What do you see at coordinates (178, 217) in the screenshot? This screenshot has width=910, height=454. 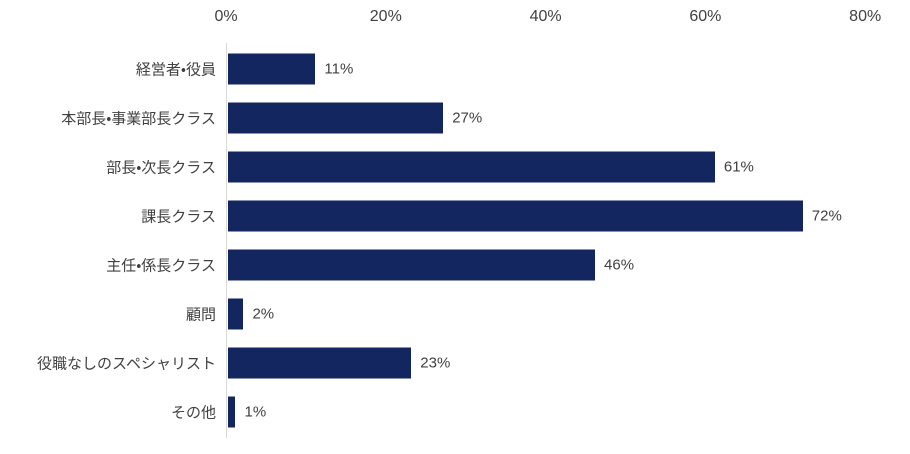 I see `category-label: 課長クラス` at bounding box center [178, 217].